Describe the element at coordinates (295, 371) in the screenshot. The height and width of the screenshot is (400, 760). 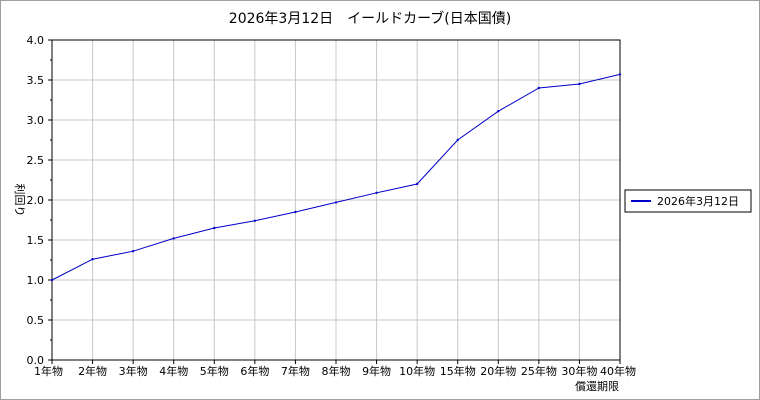
I see `x-tick-label: 7年物` at that location.